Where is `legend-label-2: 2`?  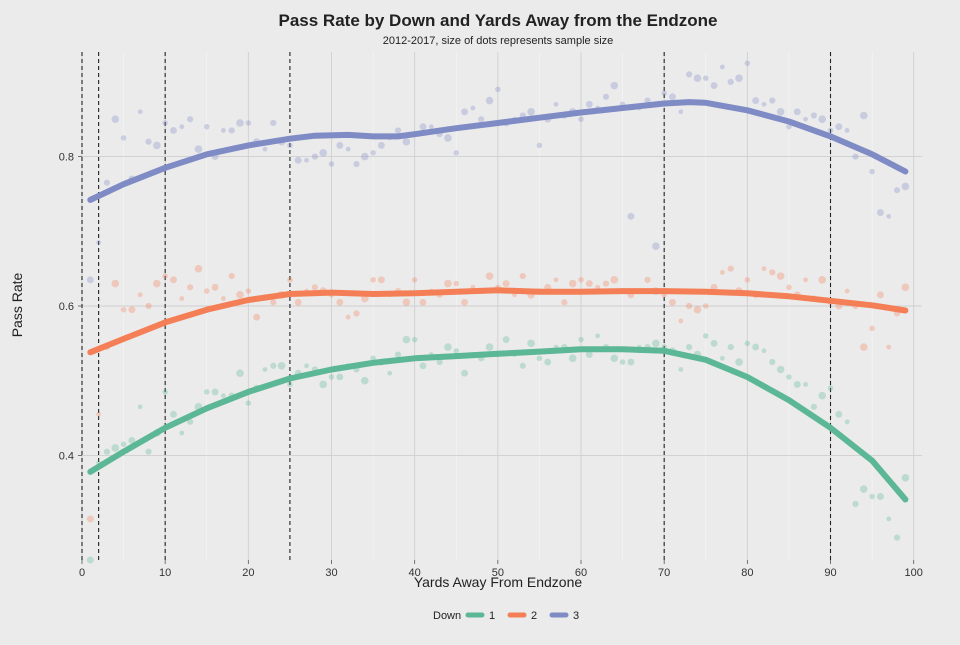 legend-label-2: 2 is located at coordinates (534, 616).